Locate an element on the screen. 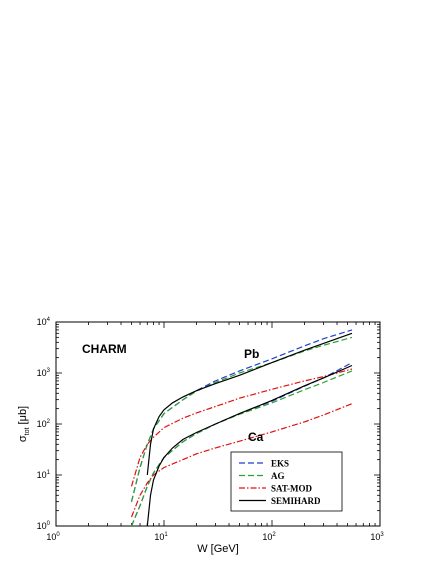  svg-text: σtot [μb] is located at coordinates (24, 424).